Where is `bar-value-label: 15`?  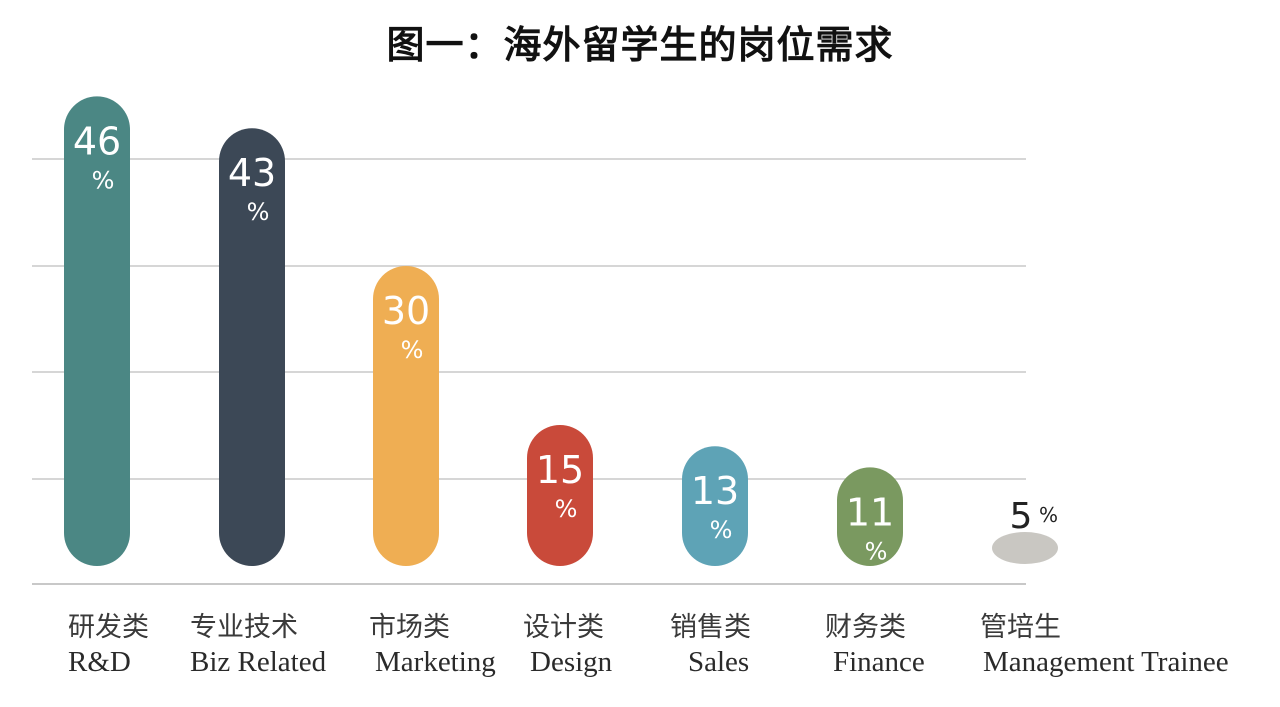 bar-value-label: 15 is located at coordinates (560, 470).